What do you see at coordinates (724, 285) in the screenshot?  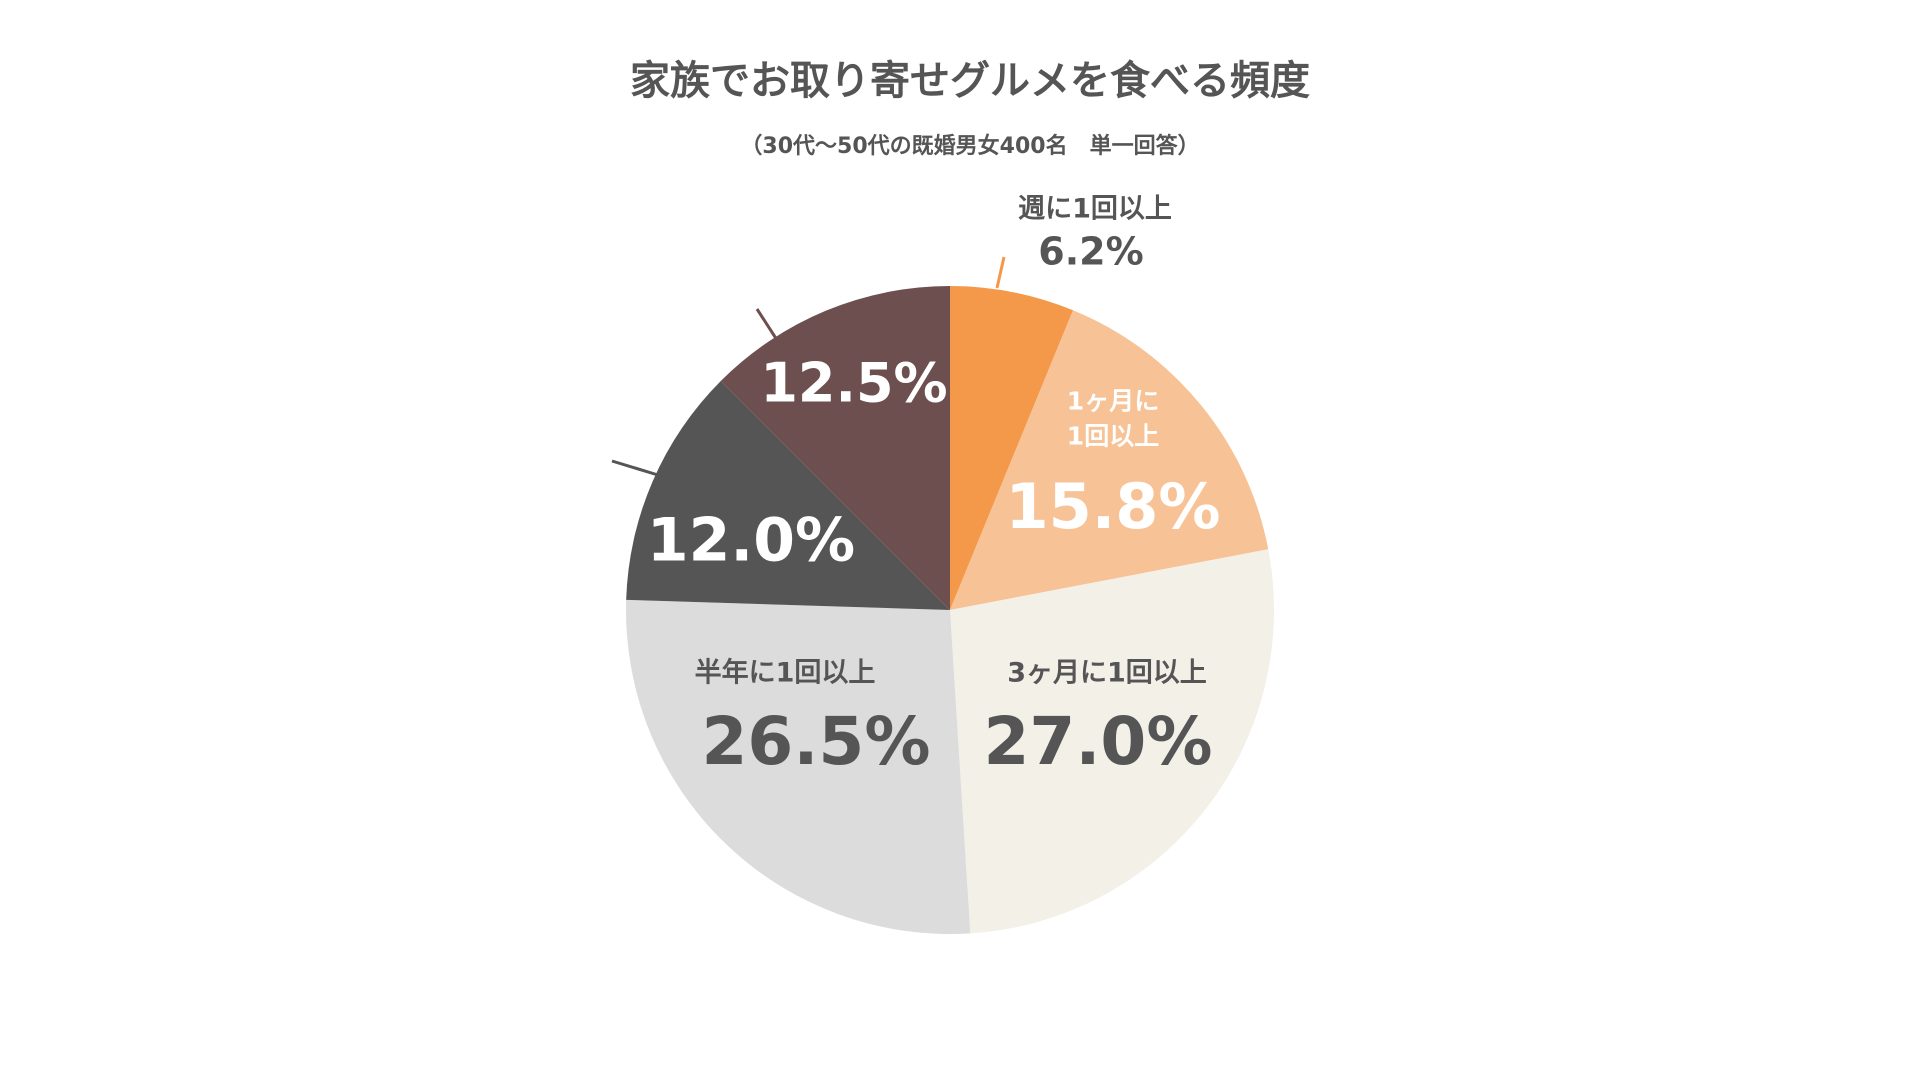 I see `category-label: 年に1回未満` at bounding box center [724, 285].